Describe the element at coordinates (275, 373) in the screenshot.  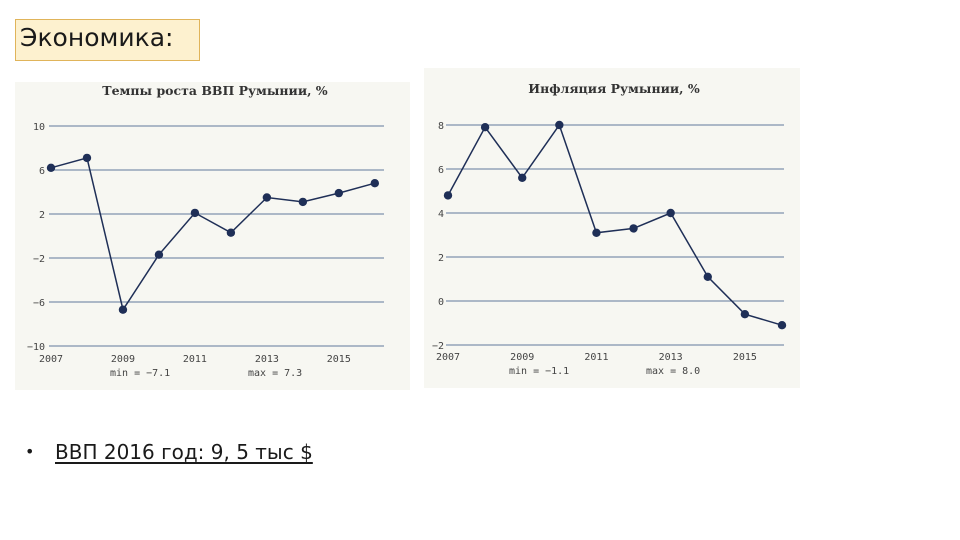
I see `max-annotation: max = 7.3` at that location.